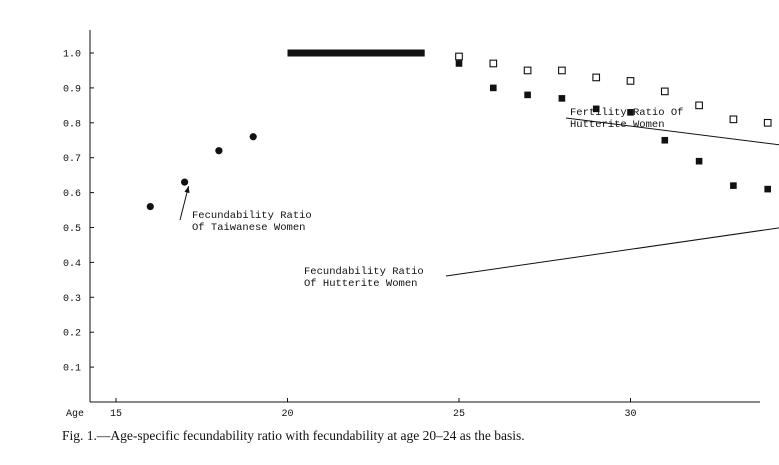 Image resolution: width=779 pixels, height=465 pixels. What do you see at coordinates (75, 414) in the screenshot?
I see `x-axis-label: Age` at bounding box center [75, 414].